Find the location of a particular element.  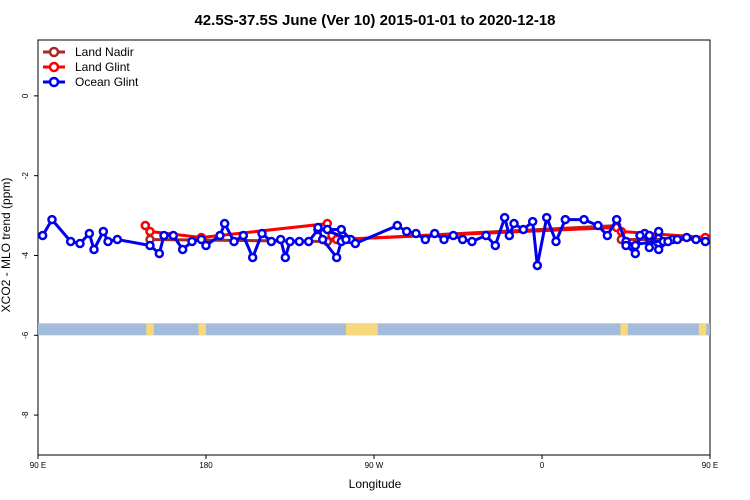

legend-item-land-nadir: Land Nadir is located at coordinates (88, 52).